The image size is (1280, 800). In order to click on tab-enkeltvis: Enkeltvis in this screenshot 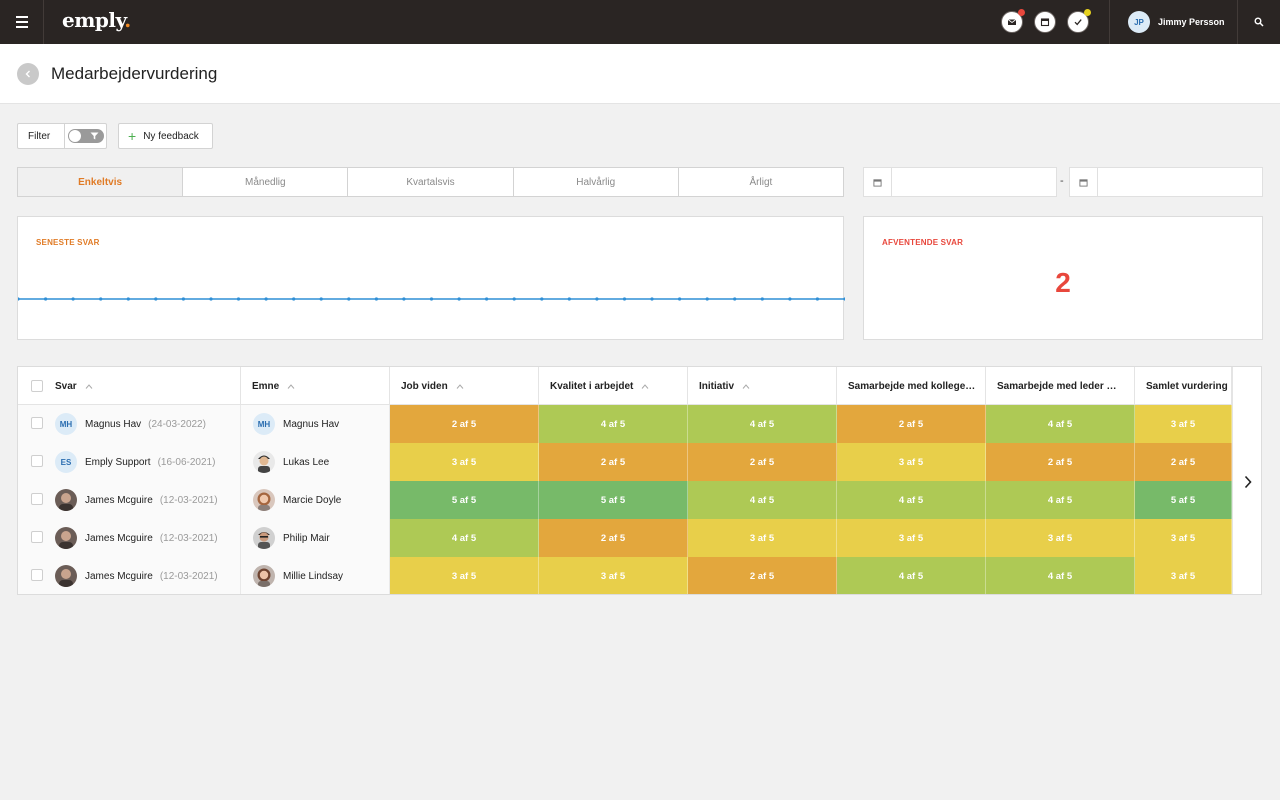, I will do `click(101, 182)`.